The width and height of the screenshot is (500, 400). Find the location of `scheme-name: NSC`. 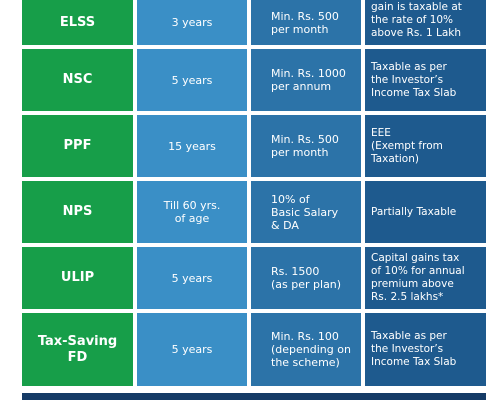

scheme-name: NSC is located at coordinates (77, 79).